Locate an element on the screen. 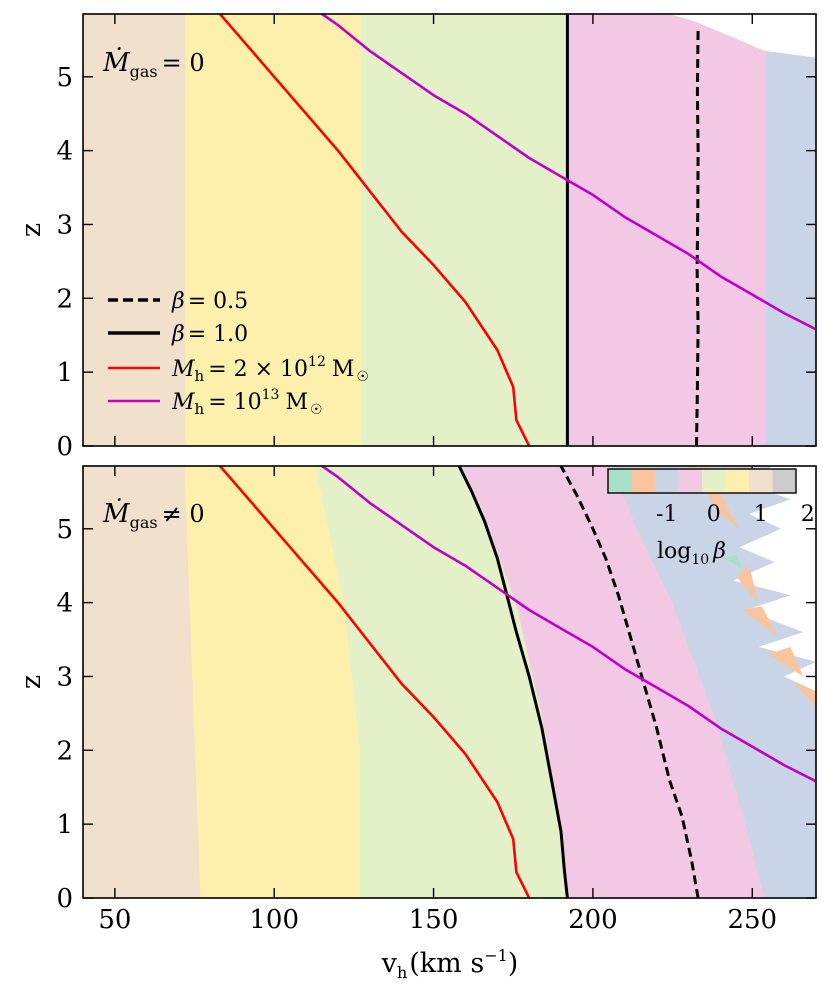 The image size is (831, 993). bottom-ytick-label: 0 is located at coordinates (64, 899).